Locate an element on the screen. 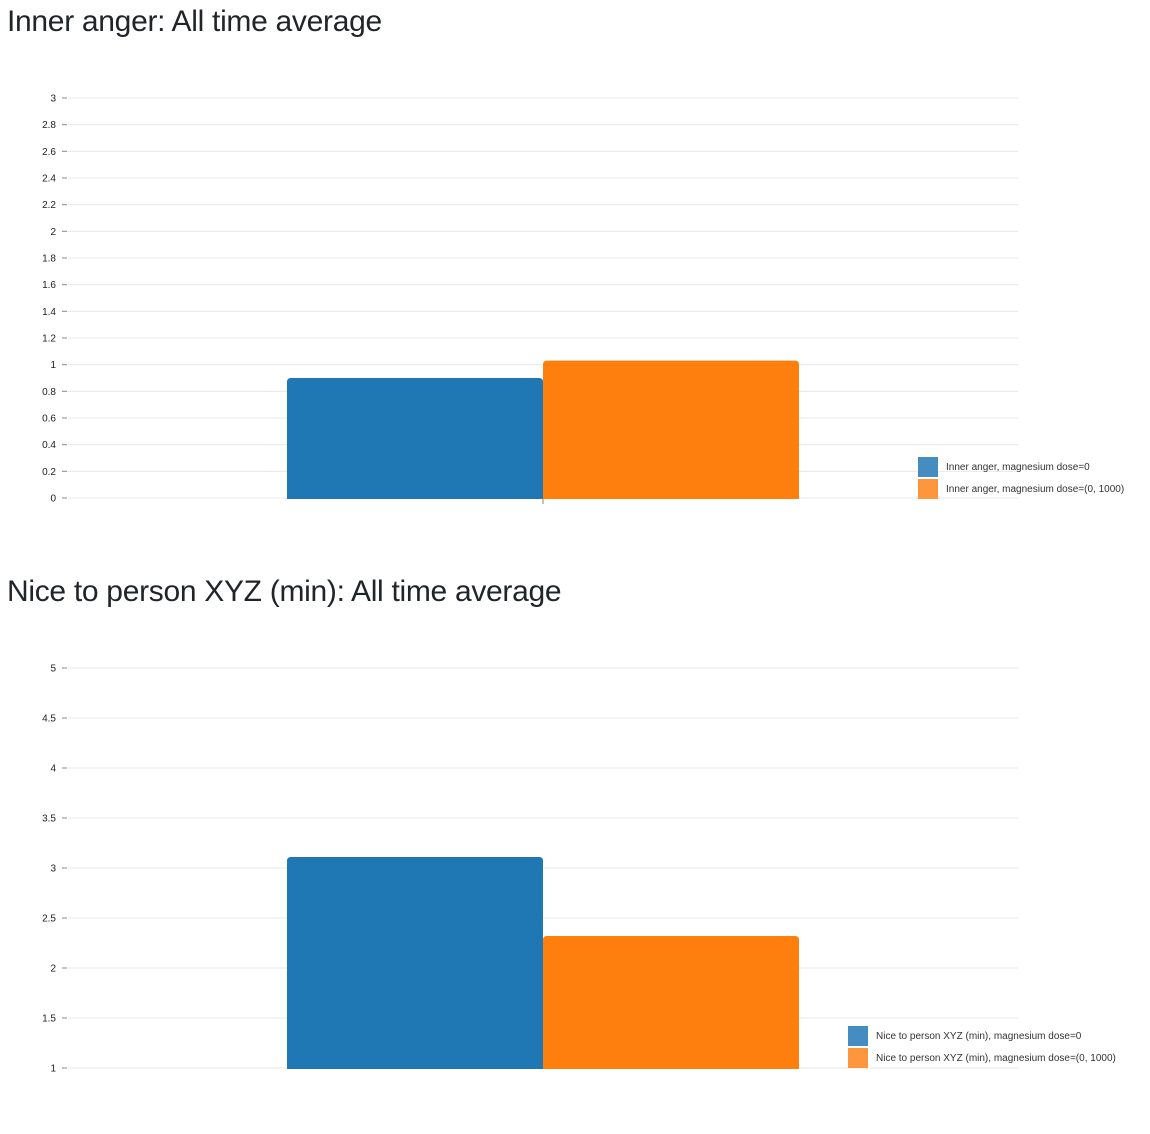 The height and width of the screenshot is (1134, 1150). y-tick-label: 2.5 is located at coordinates (49, 919).